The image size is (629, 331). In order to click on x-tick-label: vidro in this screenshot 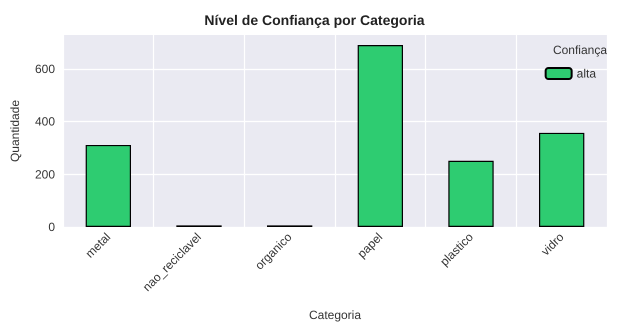, I will do `click(552, 244)`.